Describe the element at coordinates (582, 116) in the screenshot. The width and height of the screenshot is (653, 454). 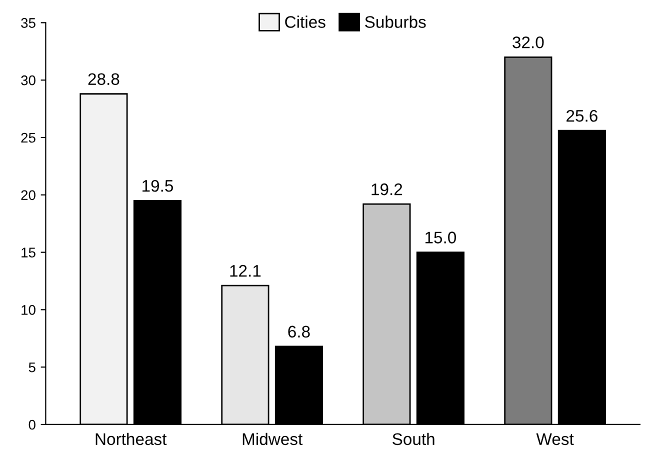
I see `data-label: 25.6` at that location.